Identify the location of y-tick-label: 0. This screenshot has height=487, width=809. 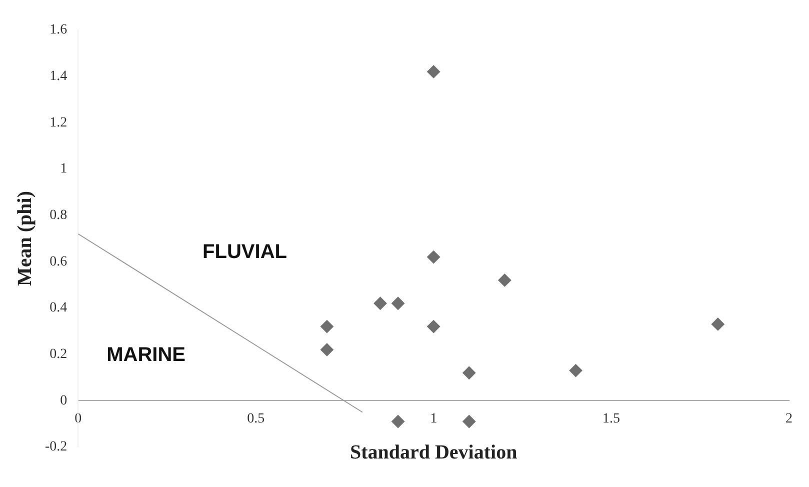
(64, 400).